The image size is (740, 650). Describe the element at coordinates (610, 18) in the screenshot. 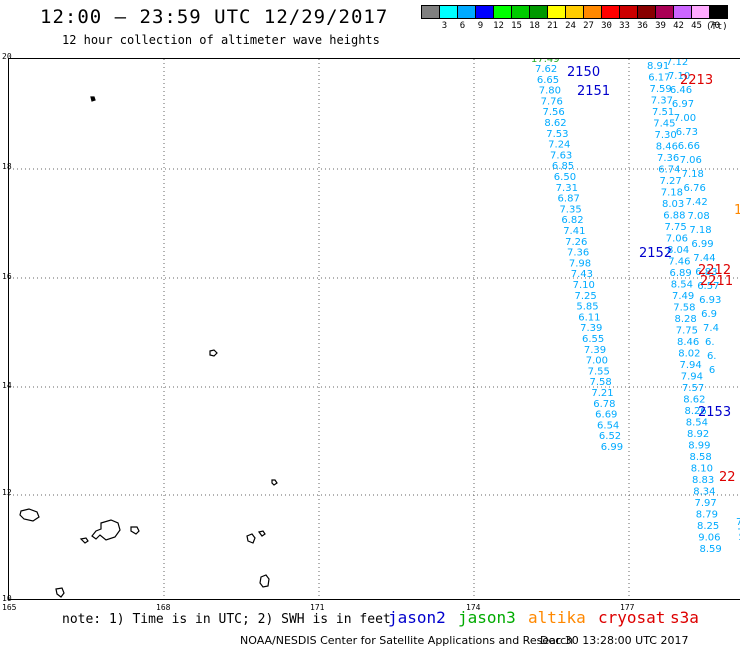

I see `scale-swatch: 30` at that location.